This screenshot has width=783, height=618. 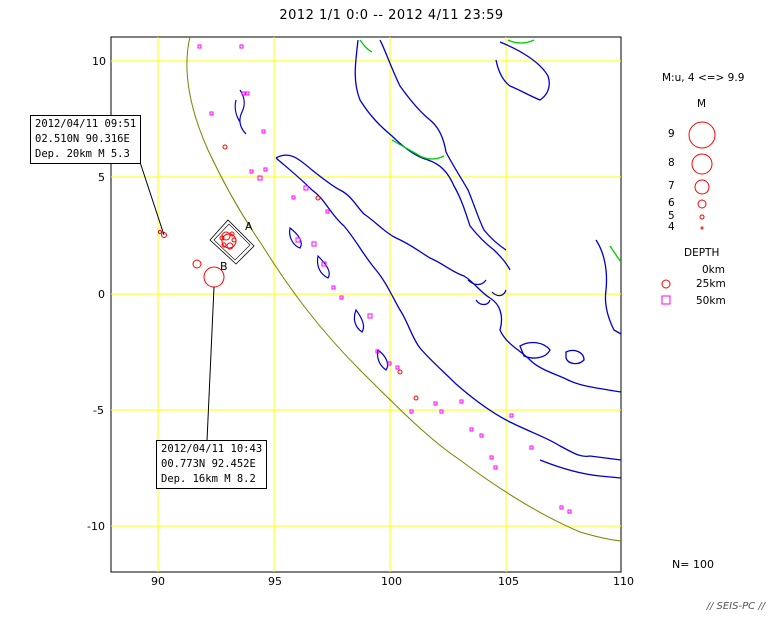 What do you see at coordinates (275, 581) in the screenshot?
I see `x-tick-label: 95` at bounding box center [275, 581].